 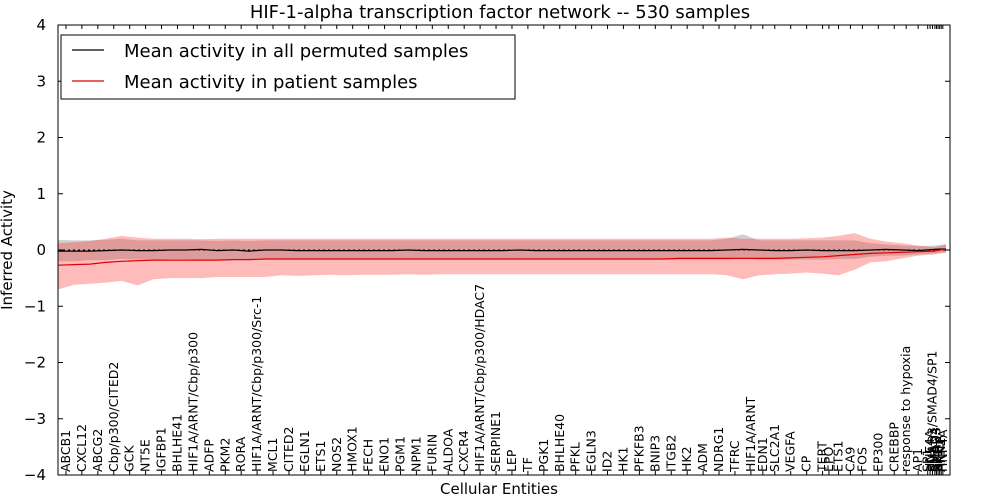 I want to click on y-tick-label: −4, so click(x=35, y=475).